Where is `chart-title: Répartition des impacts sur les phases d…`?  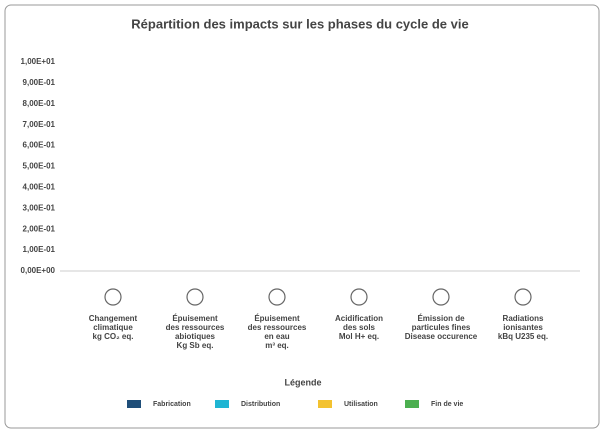 chart-title: Répartition des impacts sur les phases d… is located at coordinates (299, 23).